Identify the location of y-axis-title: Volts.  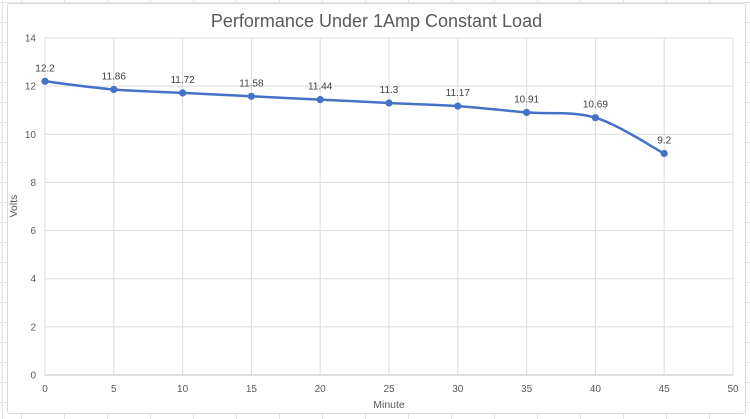
(14, 206).